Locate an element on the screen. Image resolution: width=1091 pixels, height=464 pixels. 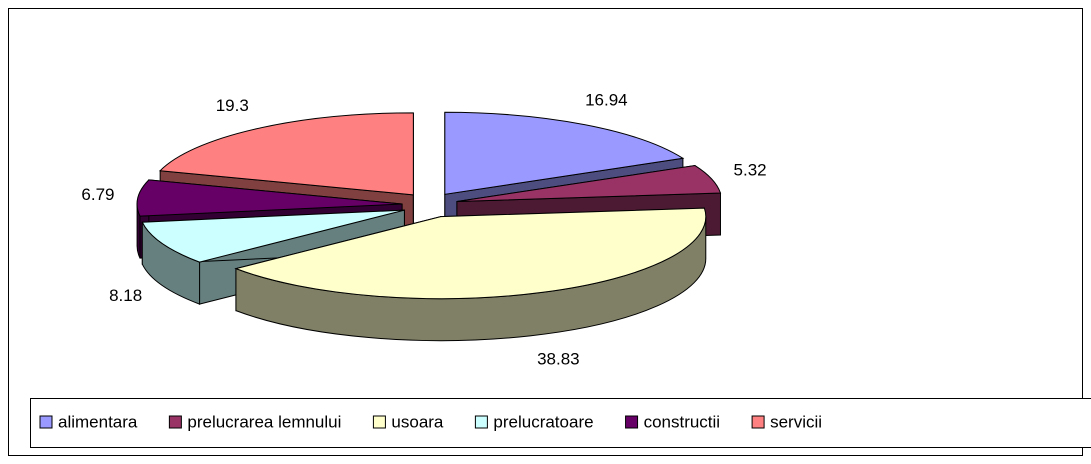
data-label: 8.18 is located at coordinates (125, 295).